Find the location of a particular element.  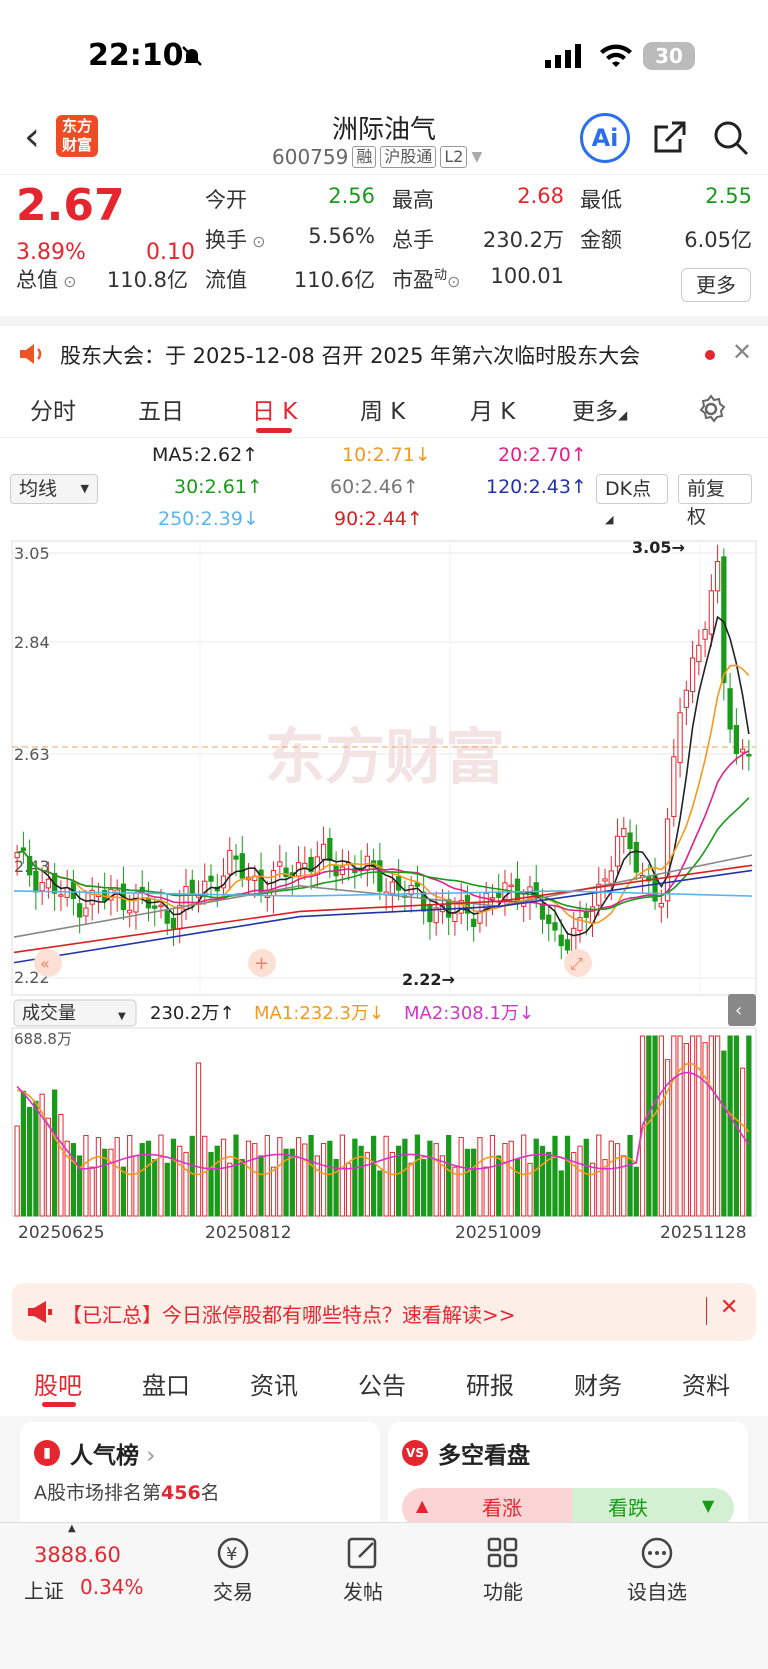

dk-point-selector: DK点◢ is located at coordinates (632, 500).